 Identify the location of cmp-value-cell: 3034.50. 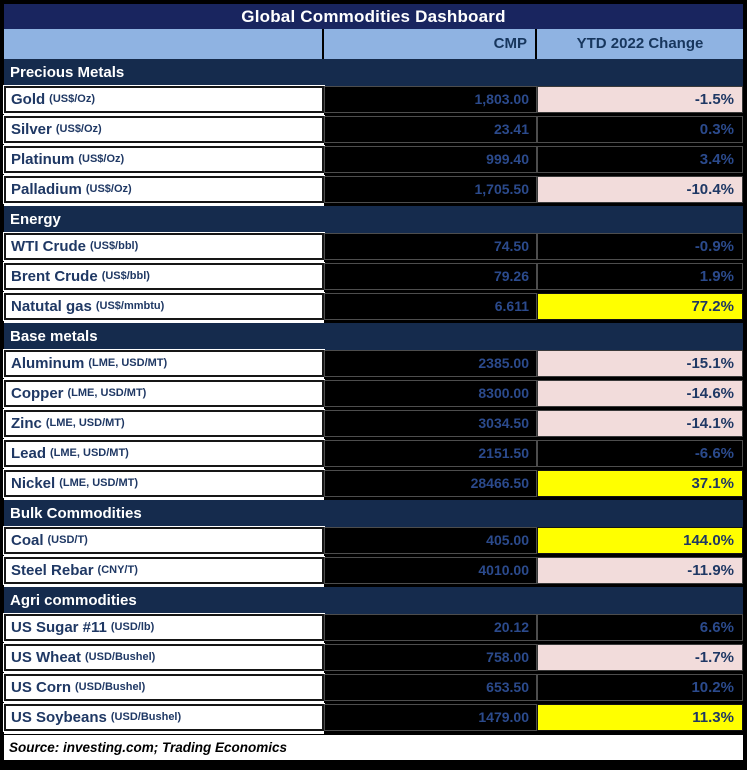
(430, 423).